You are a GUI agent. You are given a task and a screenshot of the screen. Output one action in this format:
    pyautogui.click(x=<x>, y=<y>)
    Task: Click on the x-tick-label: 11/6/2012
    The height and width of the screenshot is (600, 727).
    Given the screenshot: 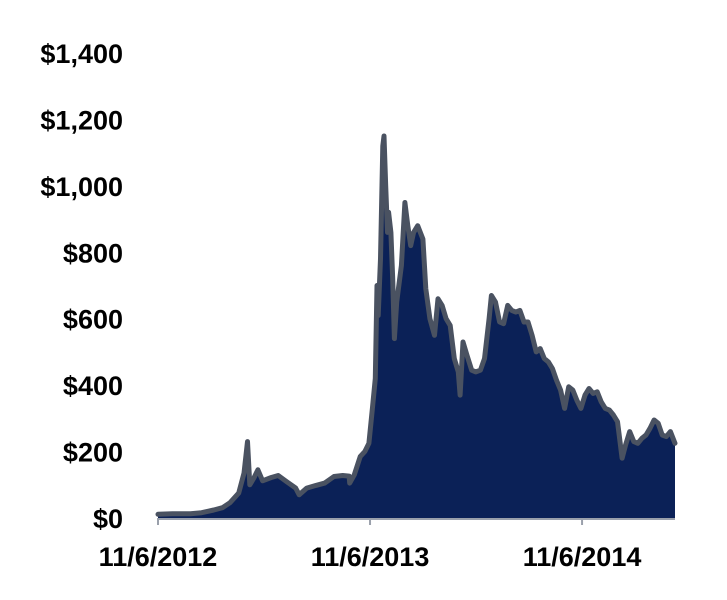 What is the action you would take?
    pyautogui.click(x=158, y=557)
    